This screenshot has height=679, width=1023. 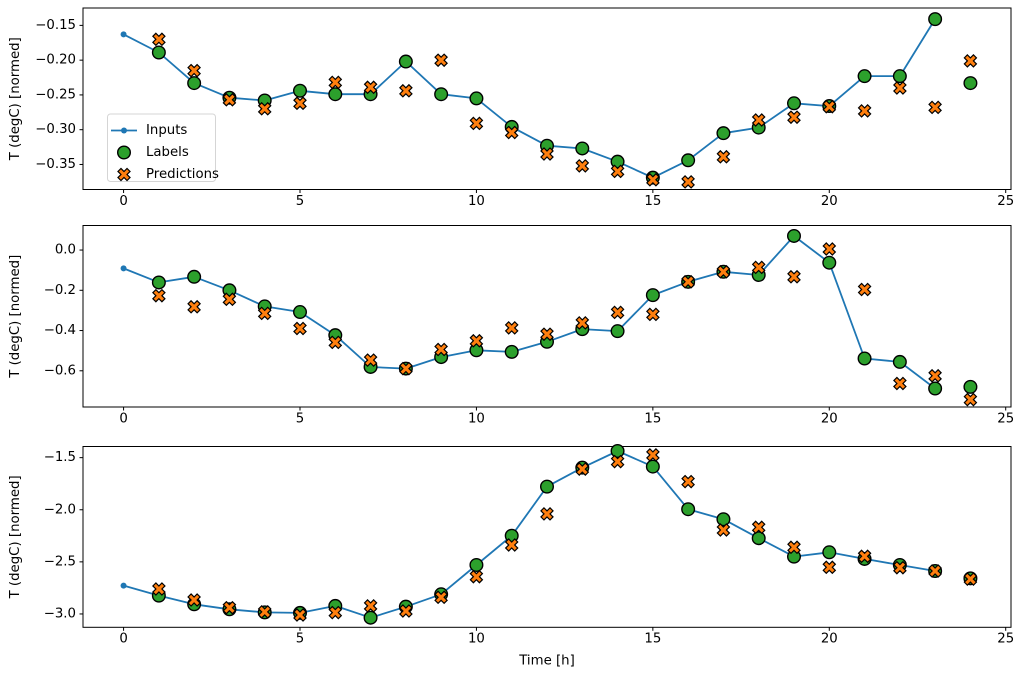 I want to click on y-tick-label: −0.25, so click(x=55, y=94).